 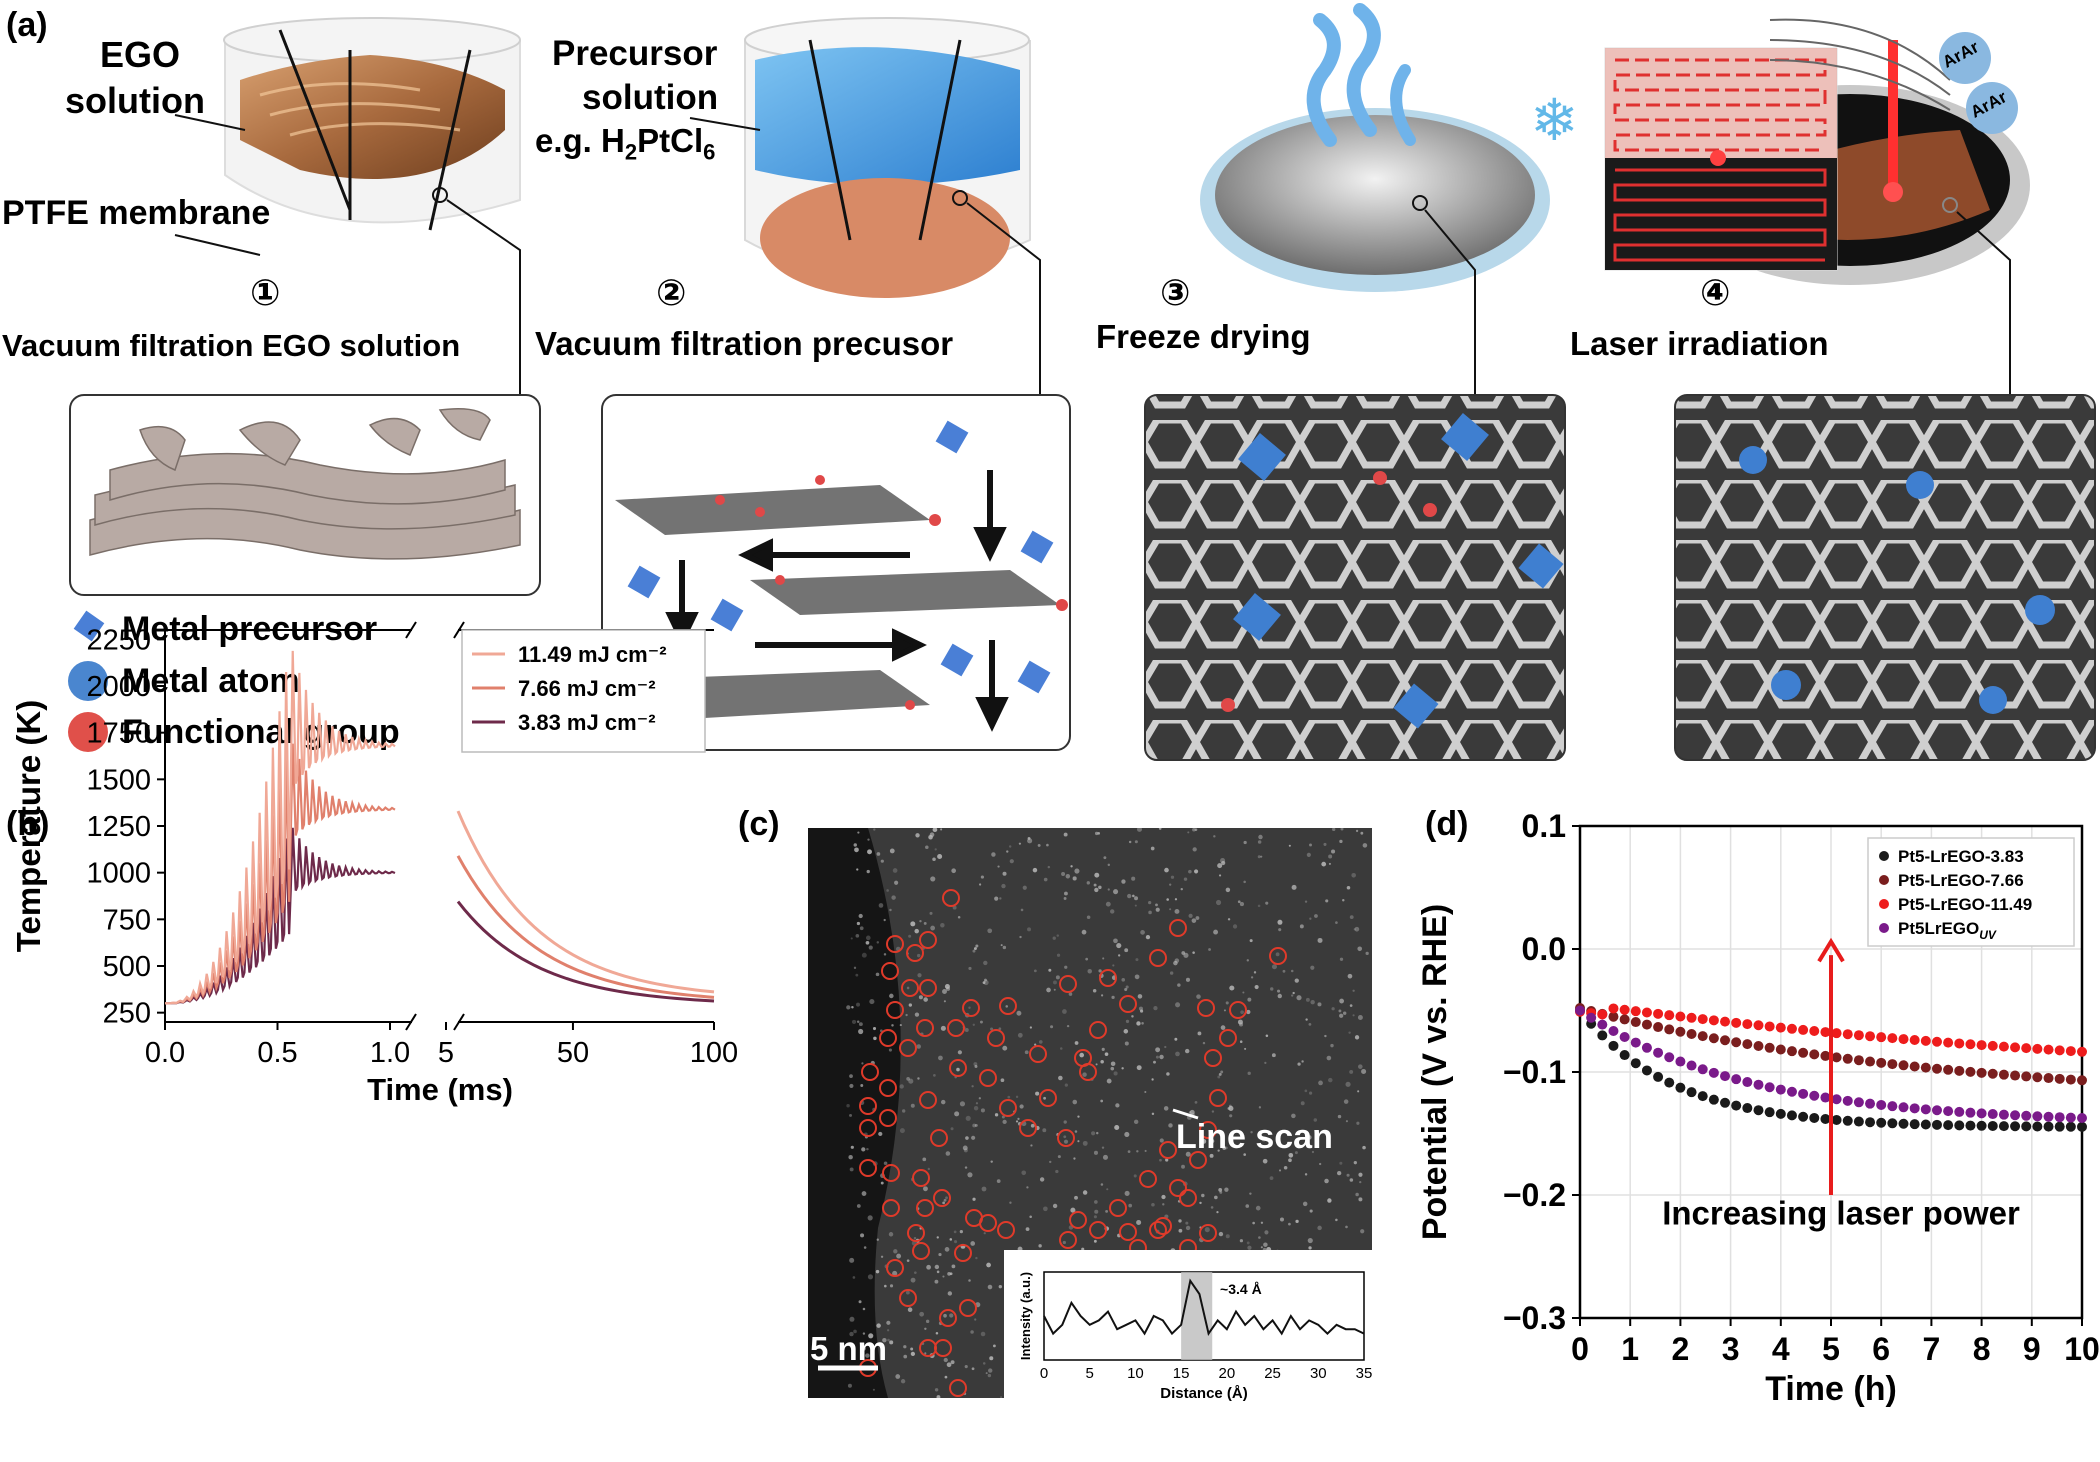 I want to click on precursor-sub-2: 2, so click(x=631, y=152).